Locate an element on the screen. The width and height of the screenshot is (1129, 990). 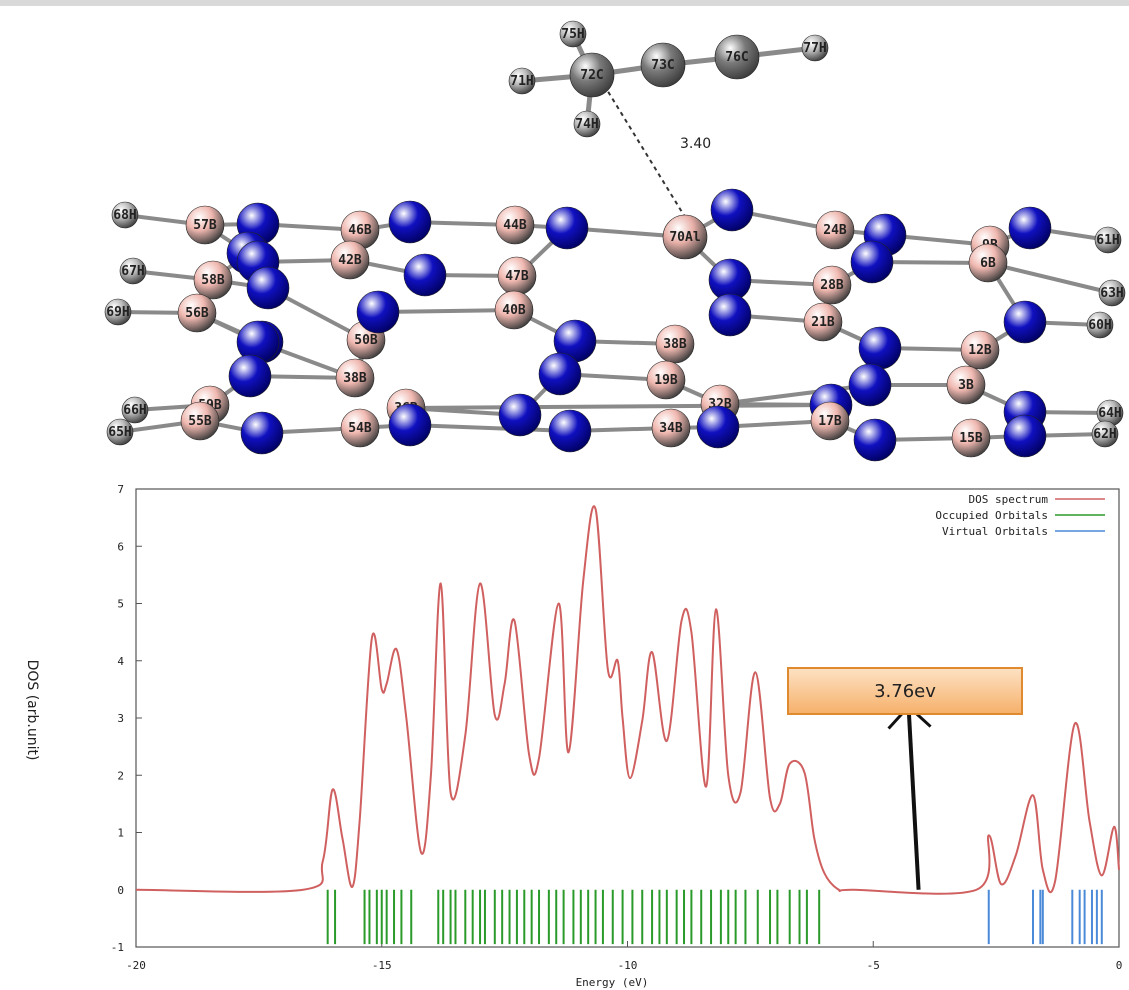
atom-b-s24: 28B is located at coordinates (832, 285).